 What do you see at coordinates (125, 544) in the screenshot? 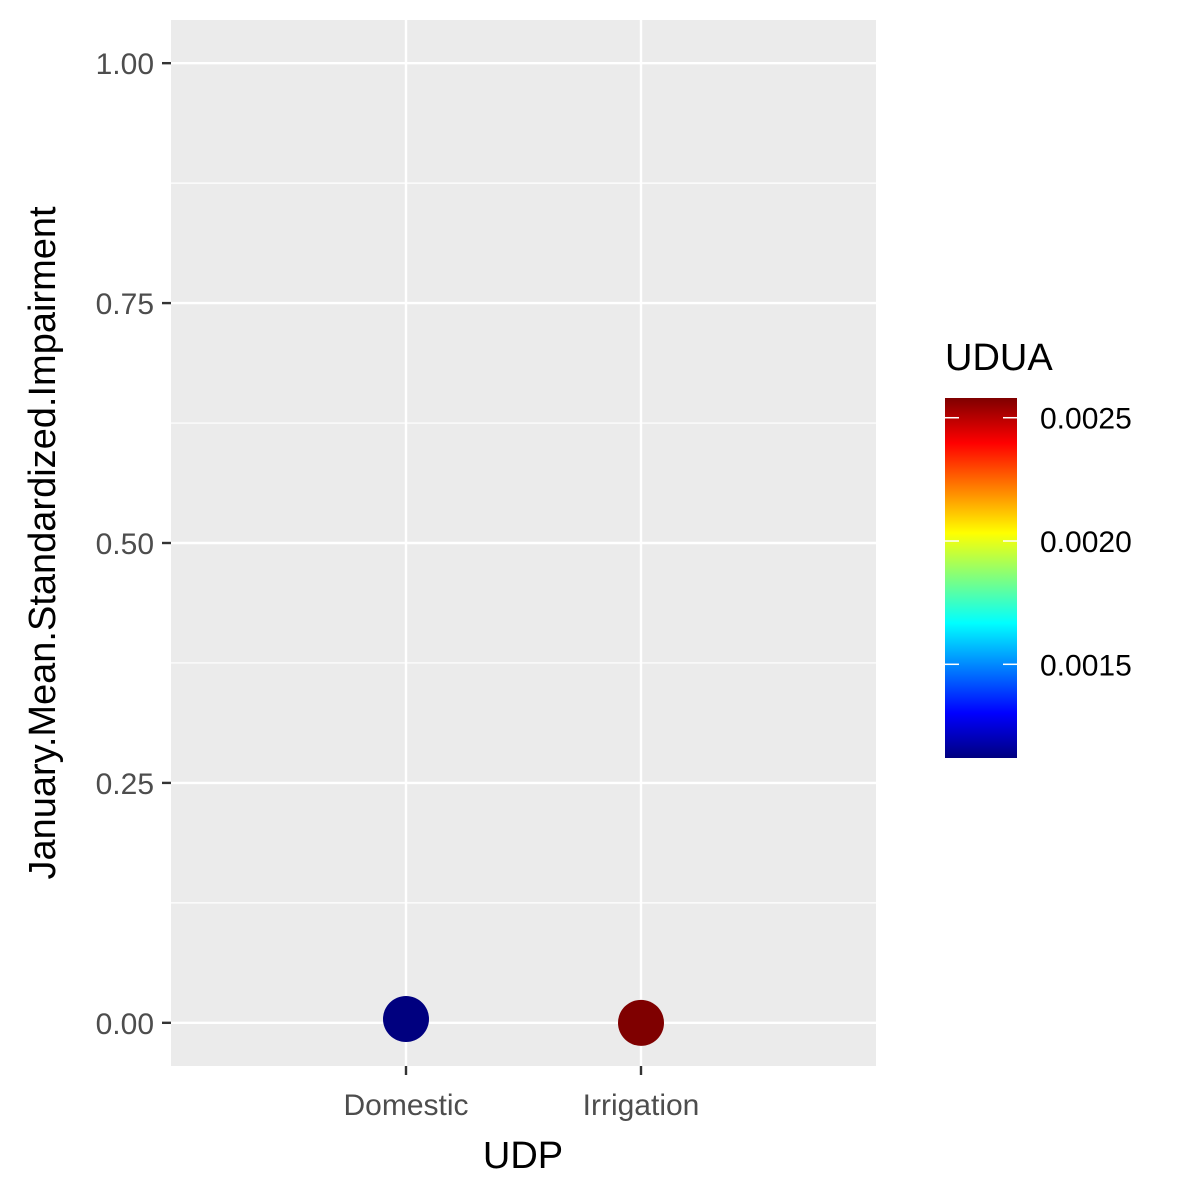
I see `y-tick-label: 0.50` at bounding box center [125, 544].